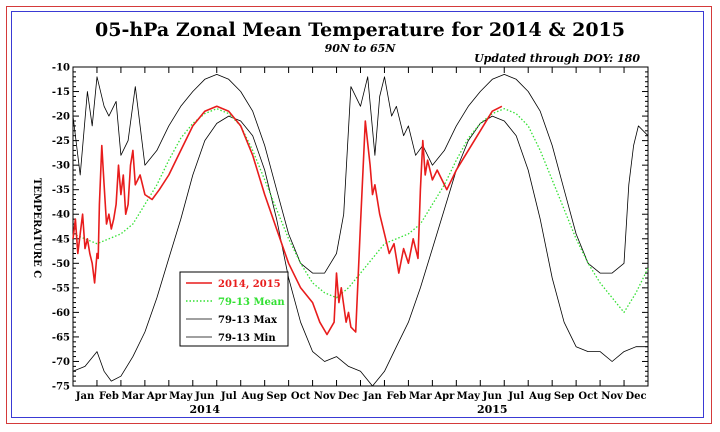 The image size is (720, 432). Describe the element at coordinates (61, 362) in the screenshot. I see `y-tick-label: -70` at that location.